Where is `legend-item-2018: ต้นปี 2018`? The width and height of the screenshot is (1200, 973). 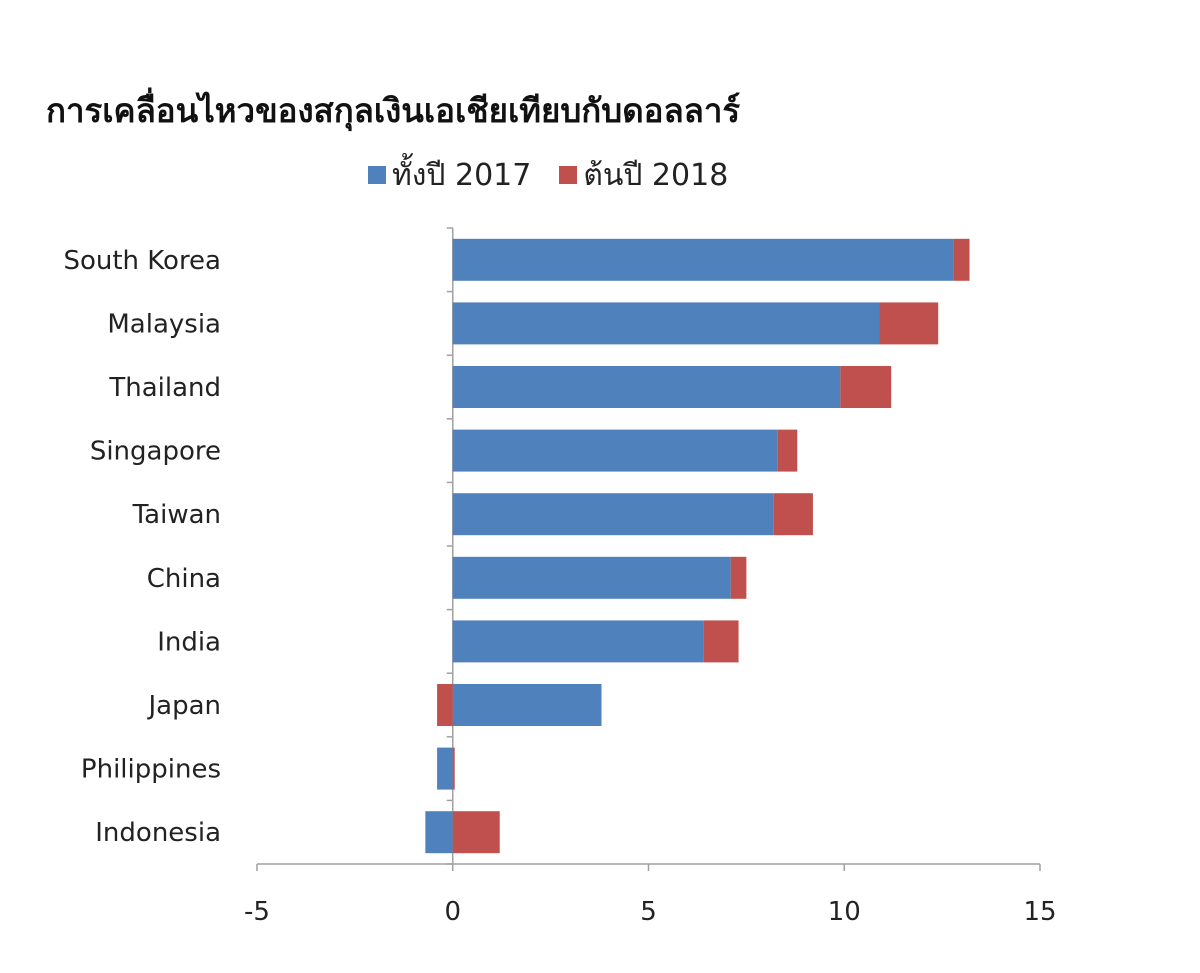 legend-item-2018: ต้นปี 2018 is located at coordinates (643, 175).